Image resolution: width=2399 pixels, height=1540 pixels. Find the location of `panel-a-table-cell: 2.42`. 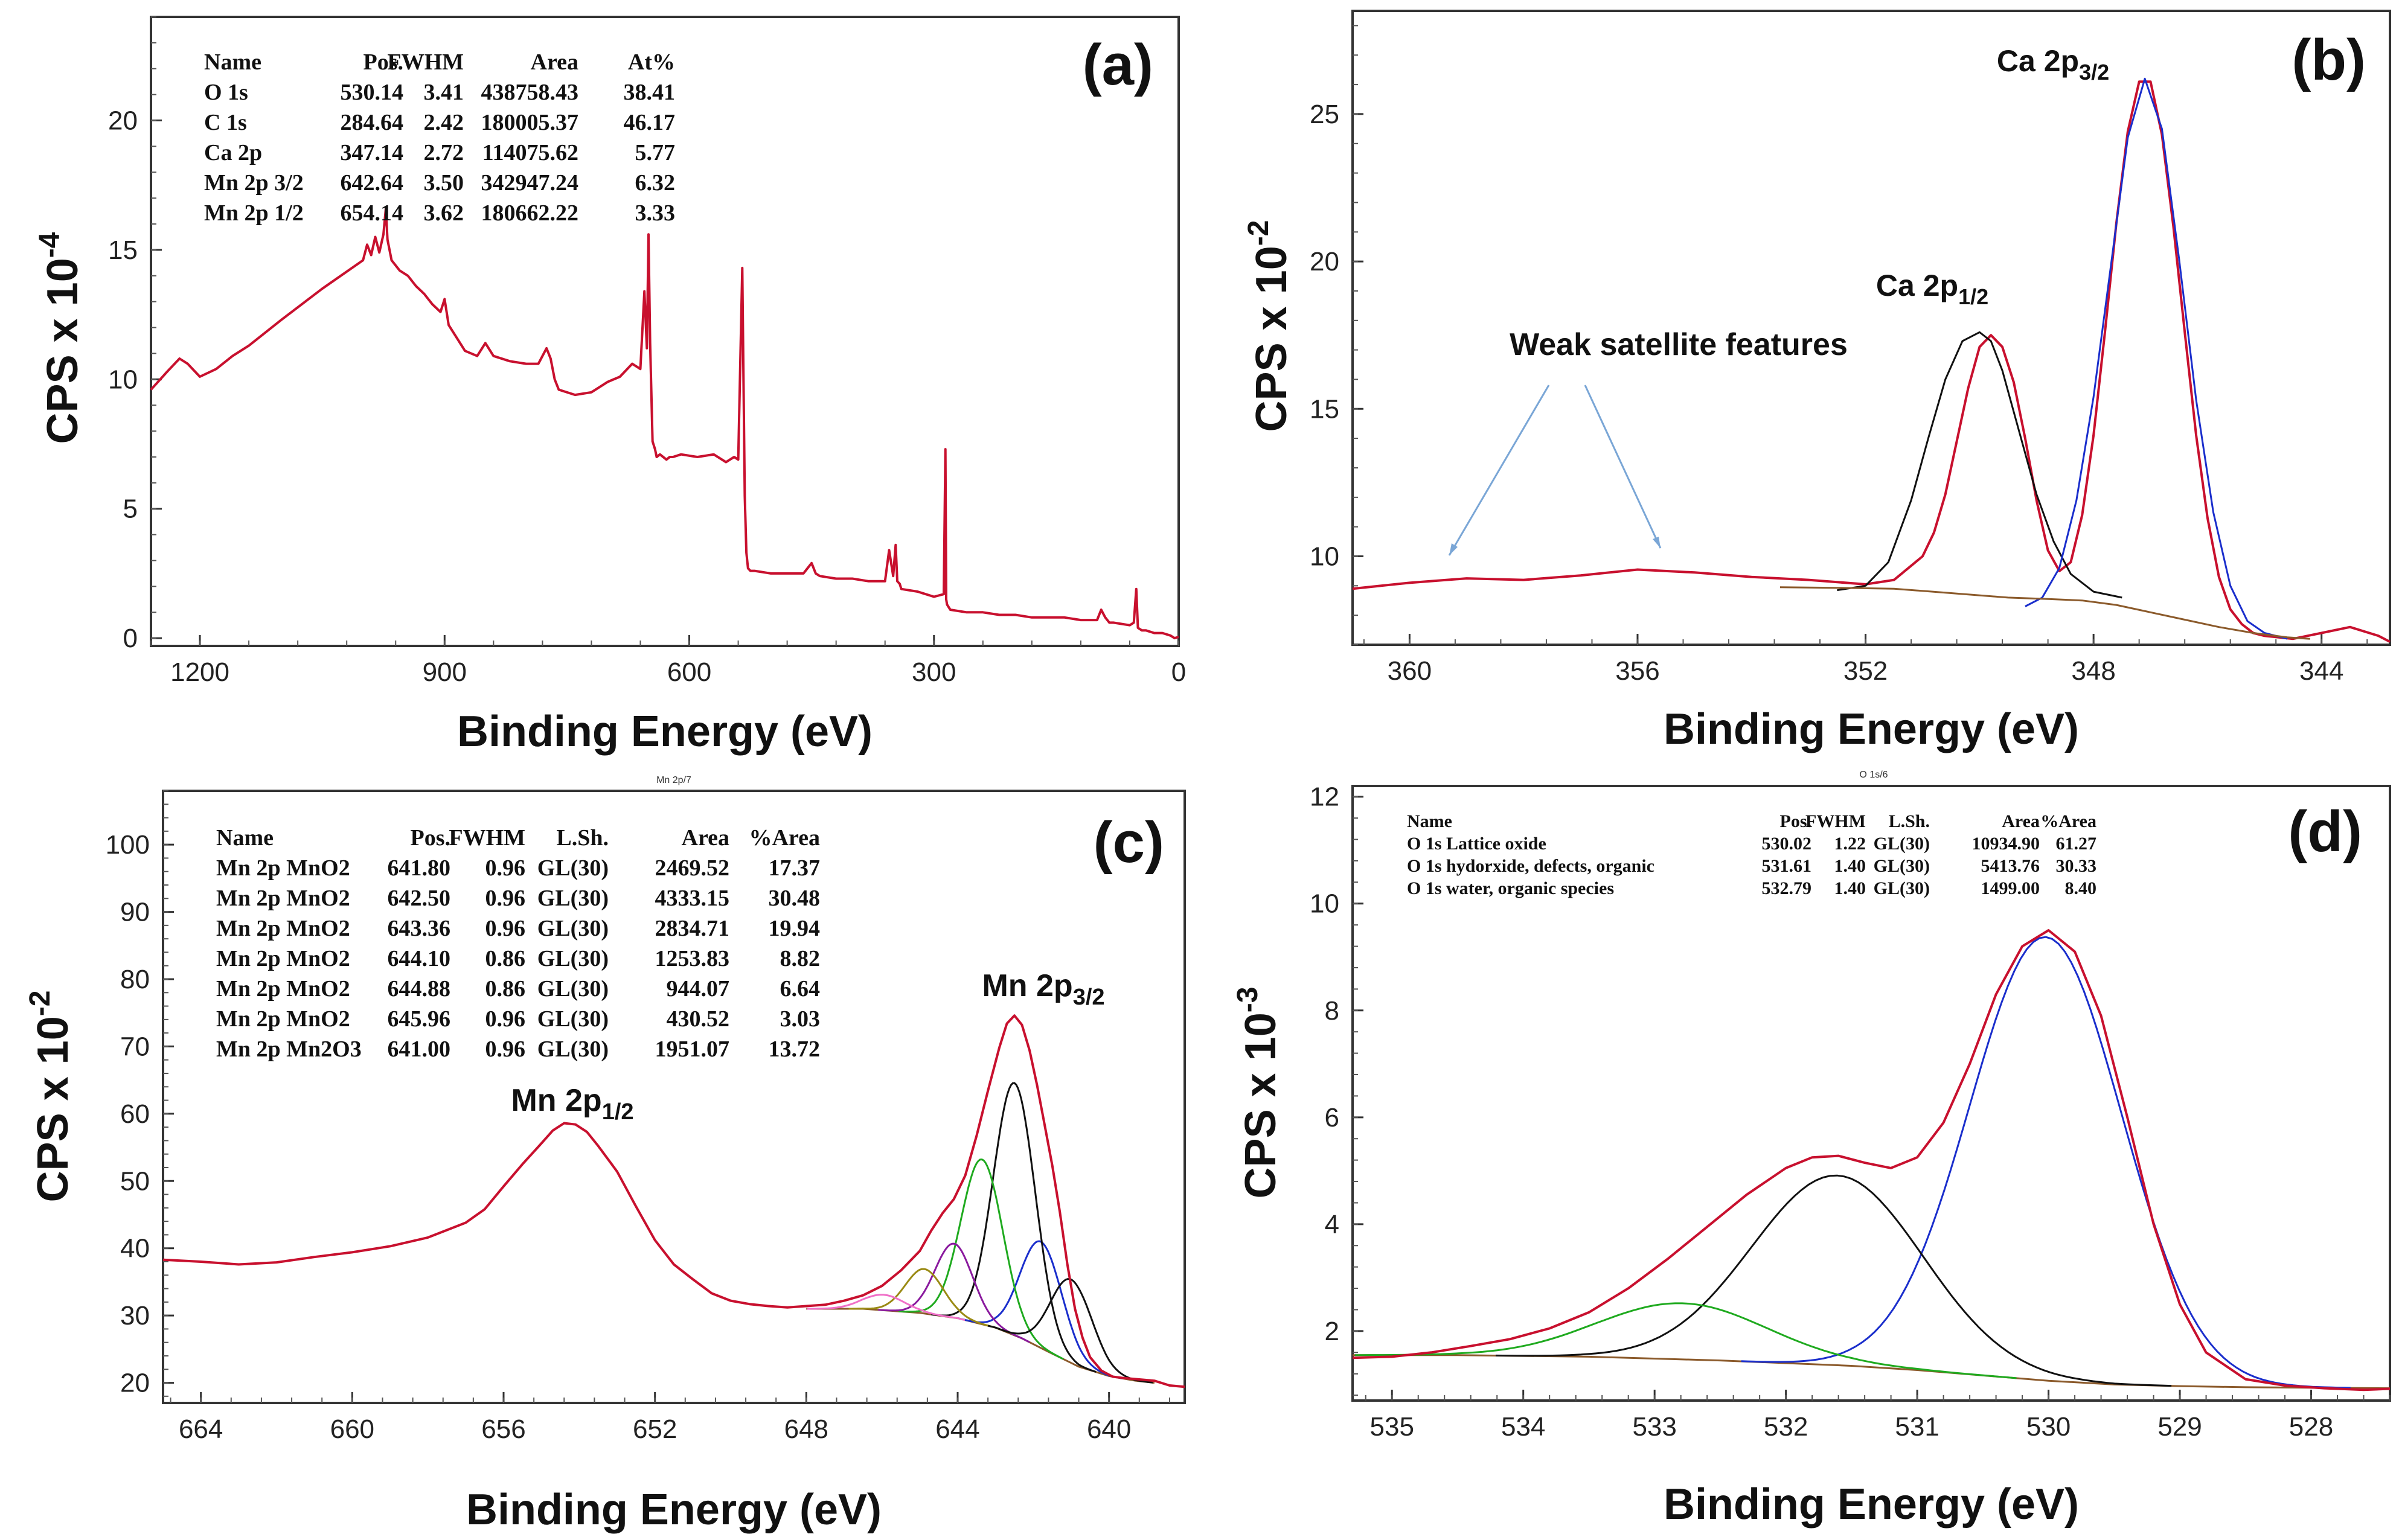

panel-a-table-cell: 2.42 is located at coordinates (444, 122).